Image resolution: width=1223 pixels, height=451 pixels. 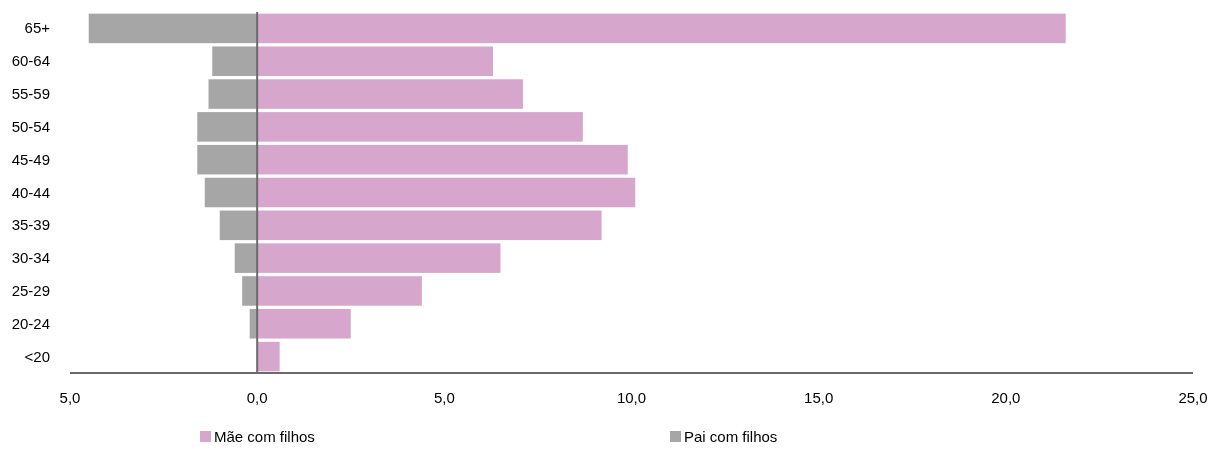 What do you see at coordinates (30, 94) in the screenshot?
I see `y-tick-label: 55-59` at bounding box center [30, 94].